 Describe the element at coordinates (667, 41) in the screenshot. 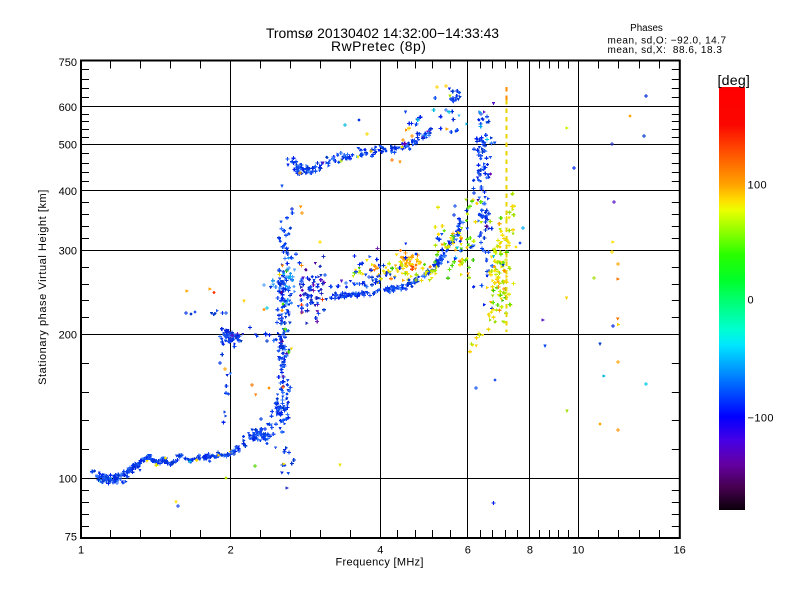

I see `svg-text: mean, sd,O: −92.0, 14.7` at that location.